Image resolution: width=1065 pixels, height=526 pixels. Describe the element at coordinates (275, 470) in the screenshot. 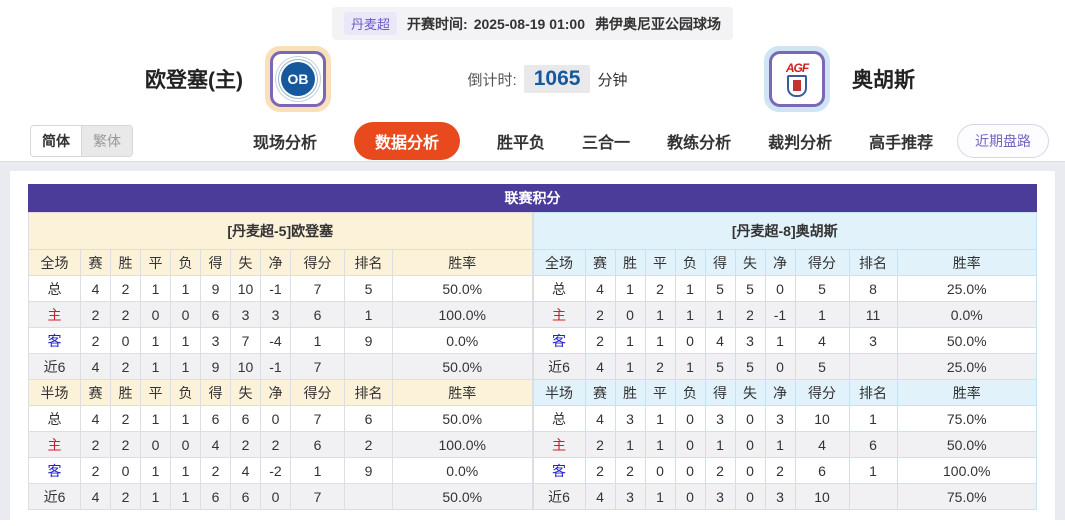

I see `data-cell: -2` at that location.